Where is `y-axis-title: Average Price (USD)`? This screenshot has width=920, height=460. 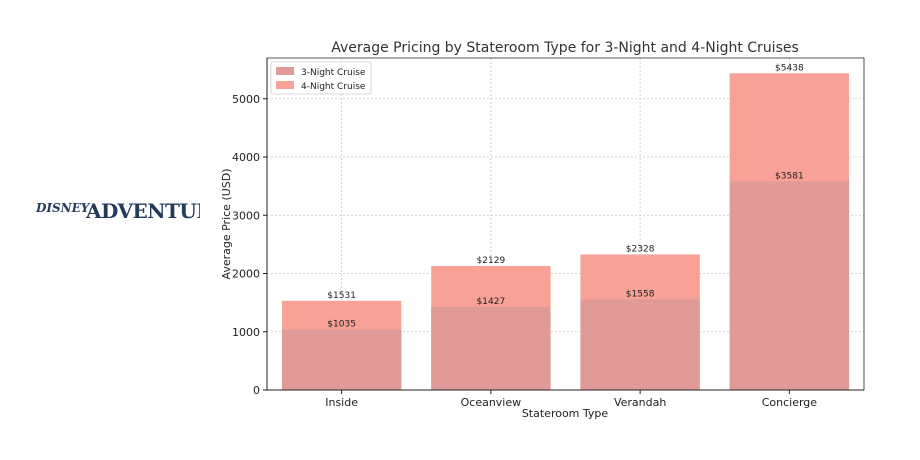
y-axis-title: Average Price (USD) is located at coordinates (226, 223).